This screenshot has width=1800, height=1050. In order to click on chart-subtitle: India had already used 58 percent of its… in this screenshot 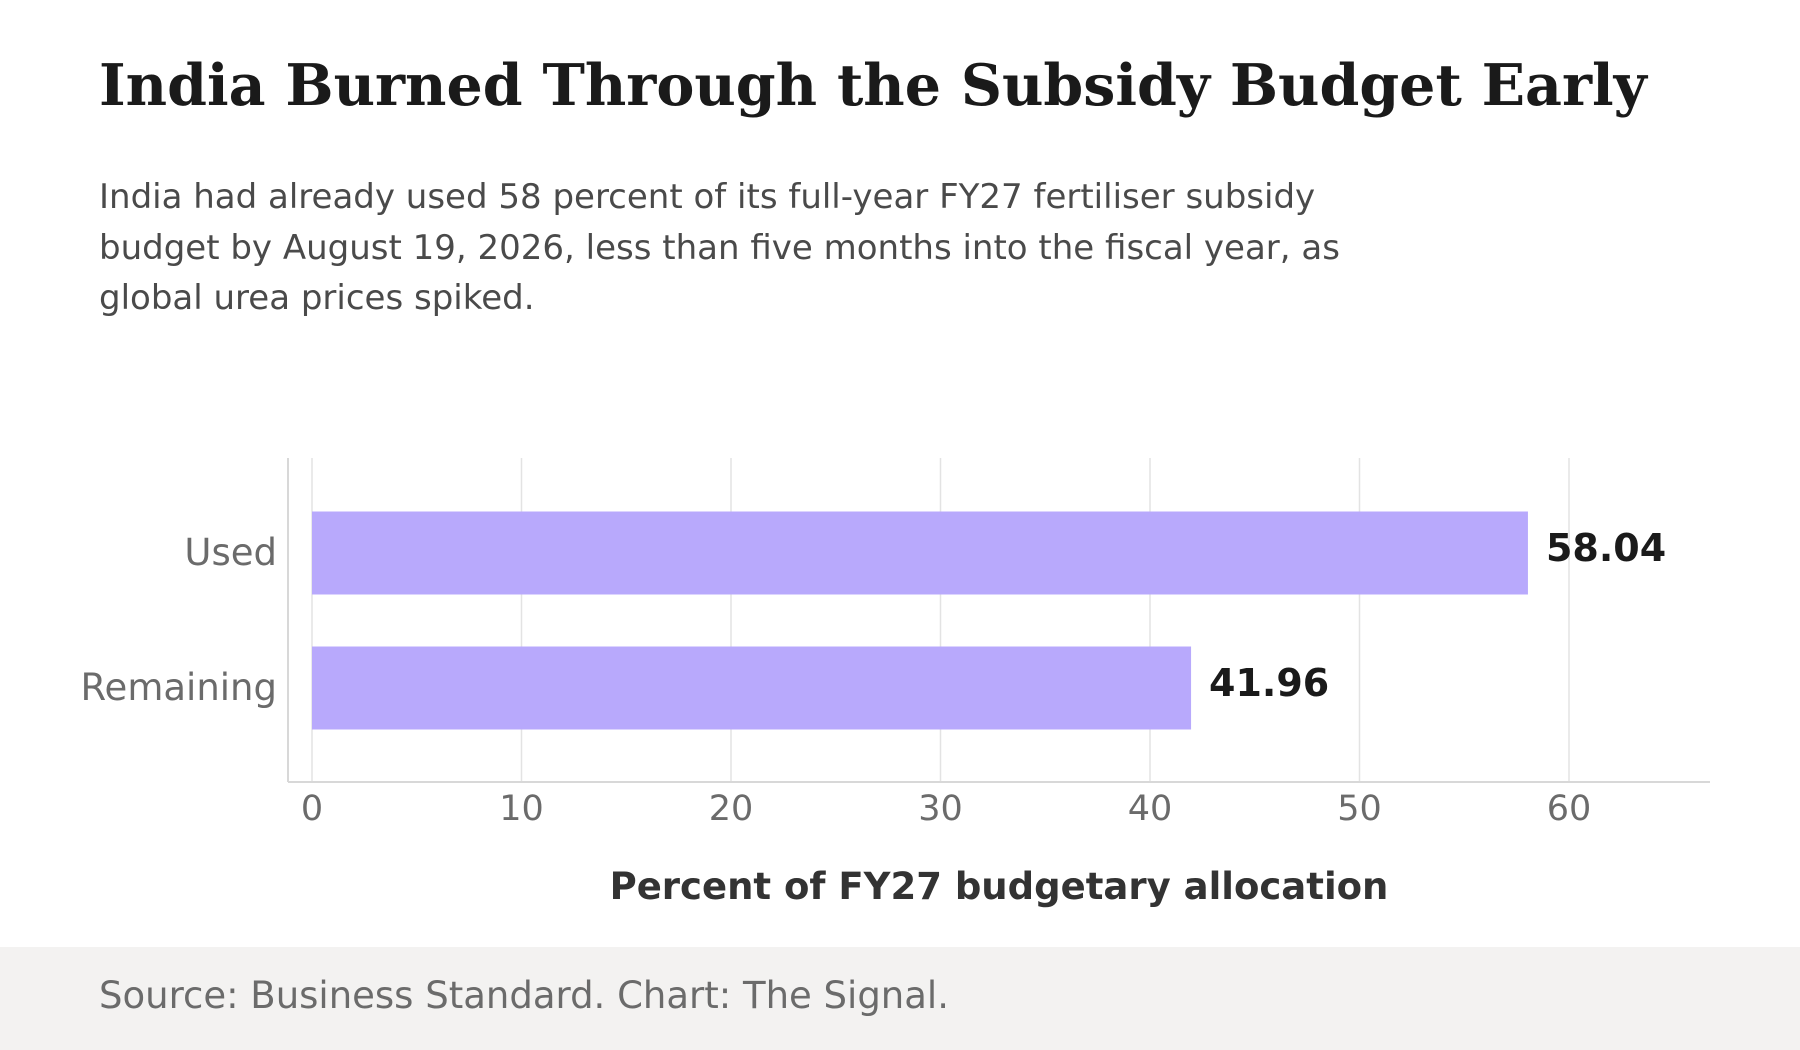, I will do `click(719, 247)`.